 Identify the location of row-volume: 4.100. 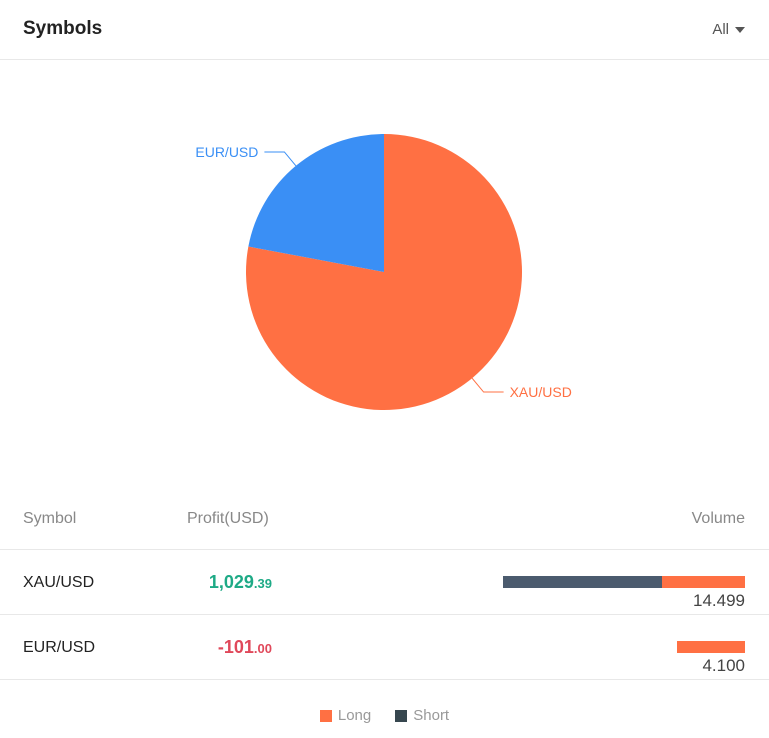
(723, 665).